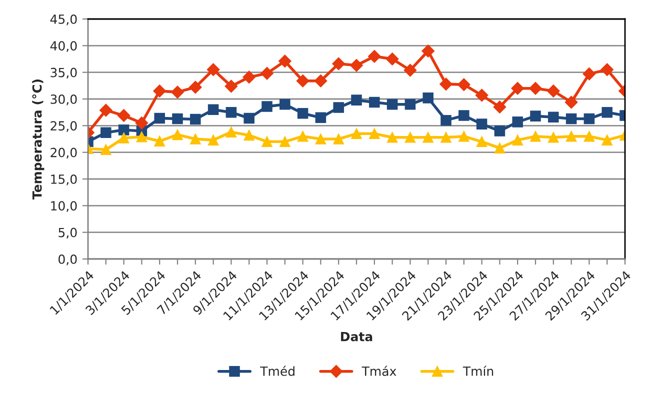 This screenshot has width=659, height=397. Describe the element at coordinates (38, 140) in the screenshot. I see `y-axis-title: Temperatura (°C)` at that location.